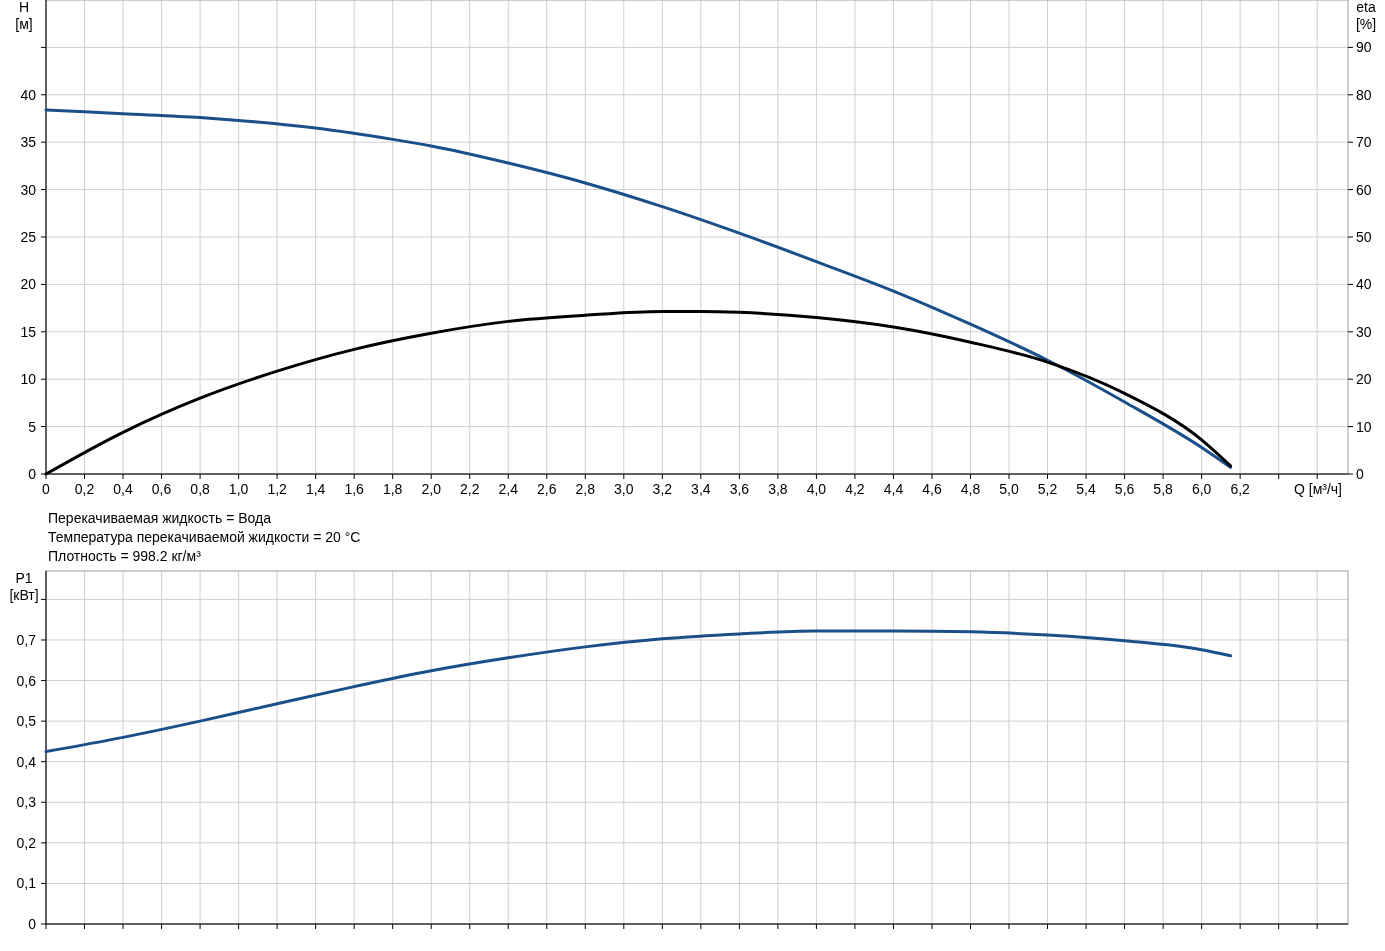 This screenshot has height=951, width=1385. What do you see at coordinates (32, 426) in the screenshot?
I see `y-tick-label: 5` at bounding box center [32, 426].